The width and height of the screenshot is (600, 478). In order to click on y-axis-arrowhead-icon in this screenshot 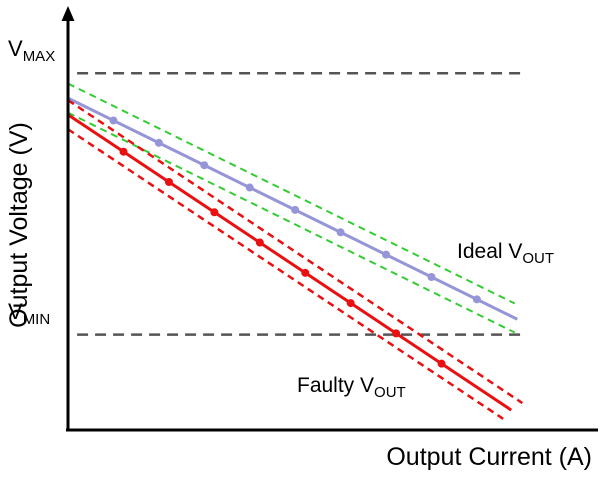, I will do `click(68, 13)`.